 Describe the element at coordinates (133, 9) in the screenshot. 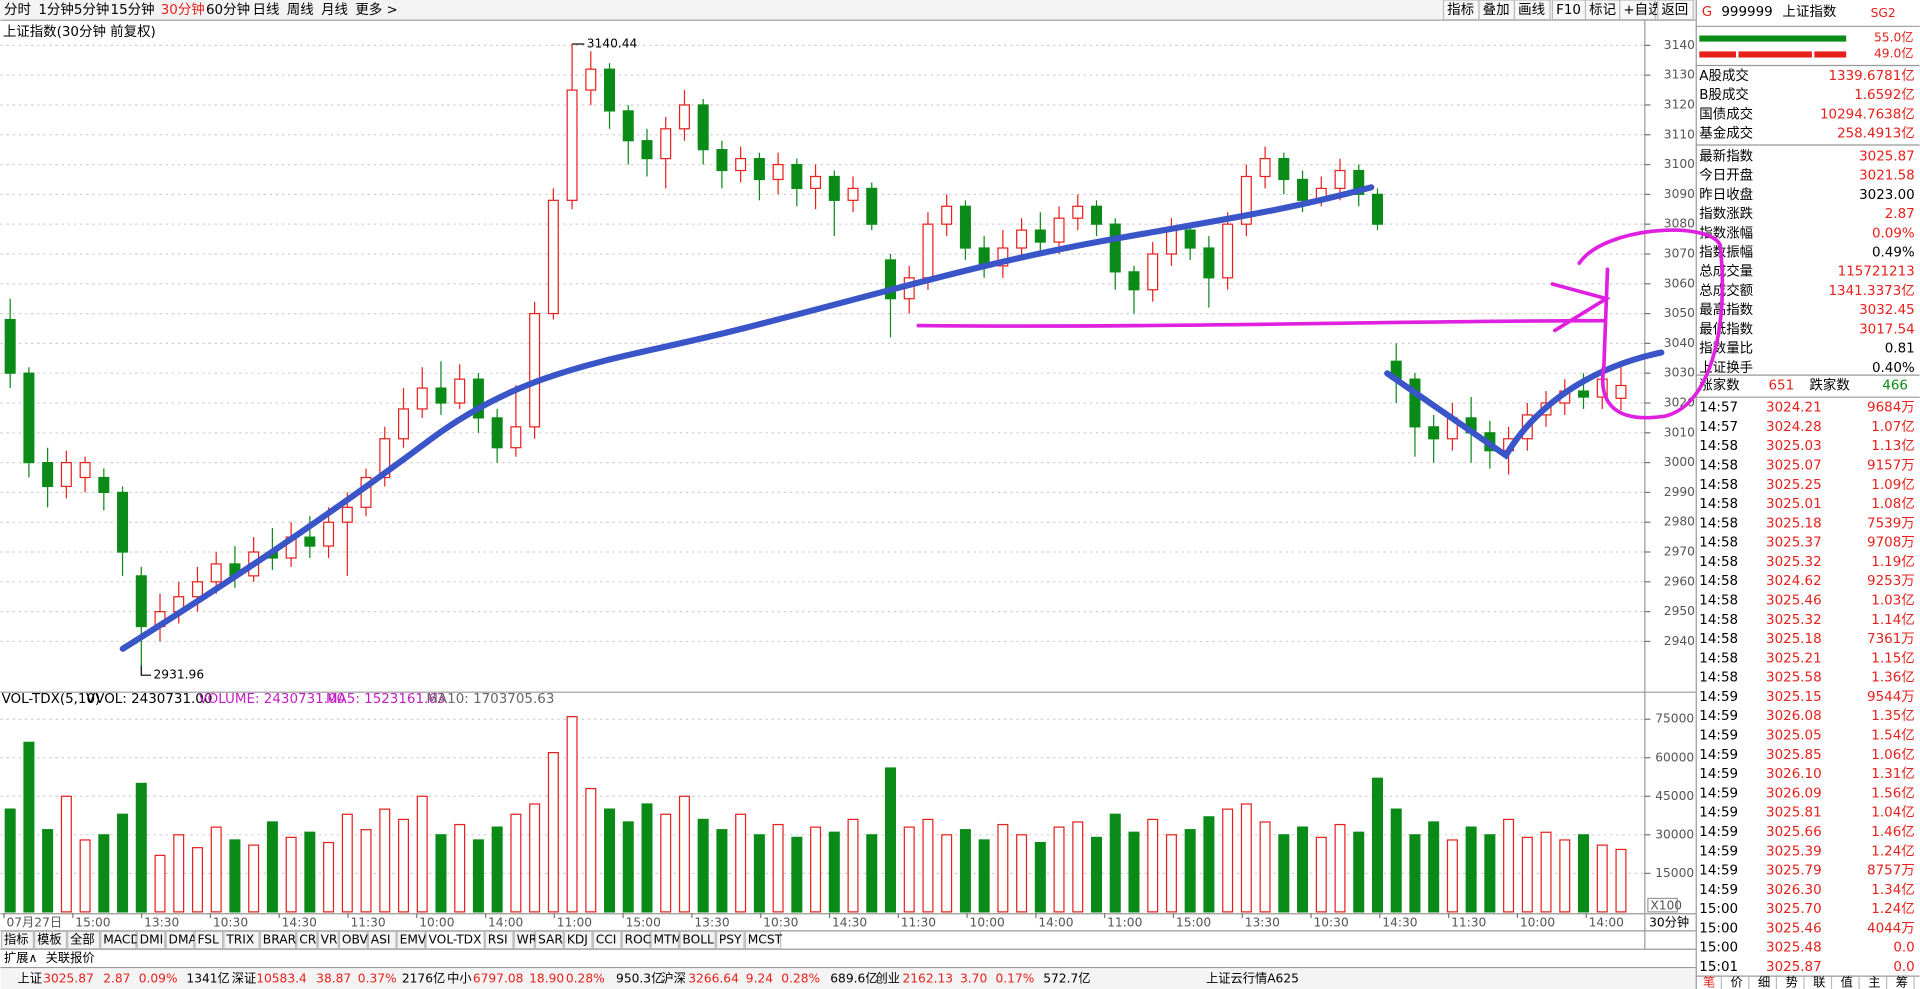

I see `period-tab: 15分钟` at that location.